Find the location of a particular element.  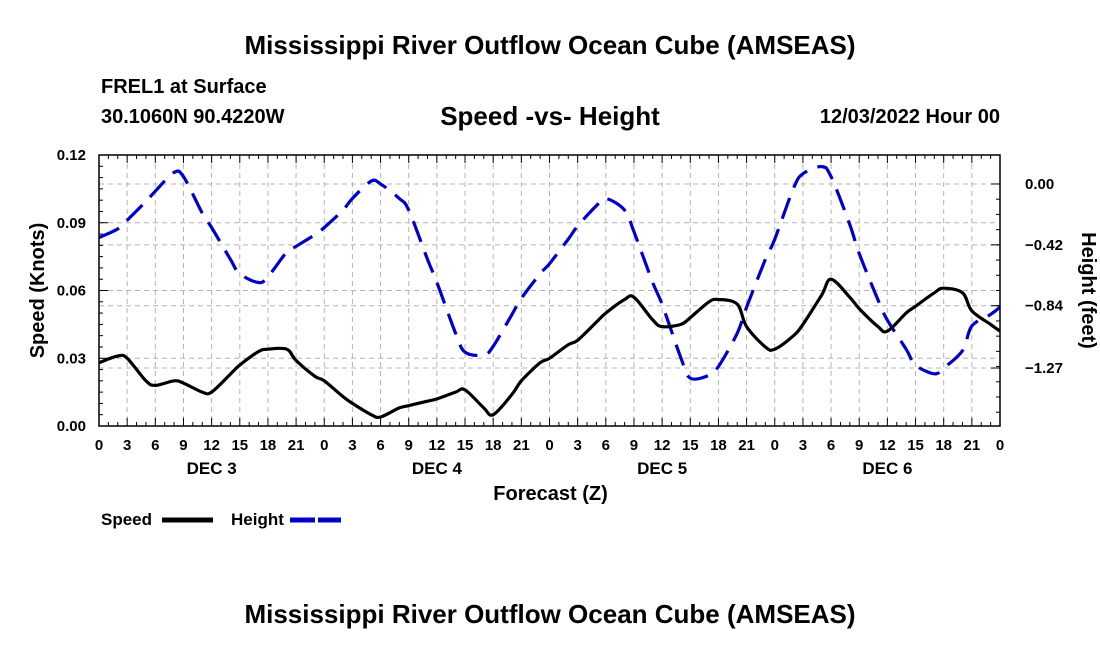

y-tick-label: 0.03 is located at coordinates (71, 358).